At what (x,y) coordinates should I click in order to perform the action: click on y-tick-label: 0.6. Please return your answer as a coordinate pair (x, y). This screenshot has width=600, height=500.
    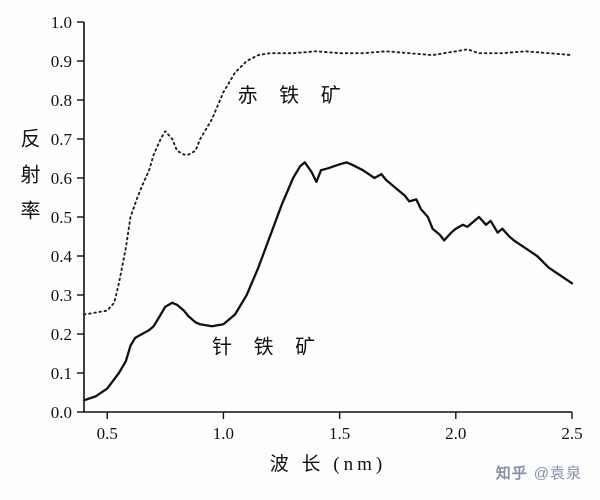
    Looking at the image, I should click on (61, 178).